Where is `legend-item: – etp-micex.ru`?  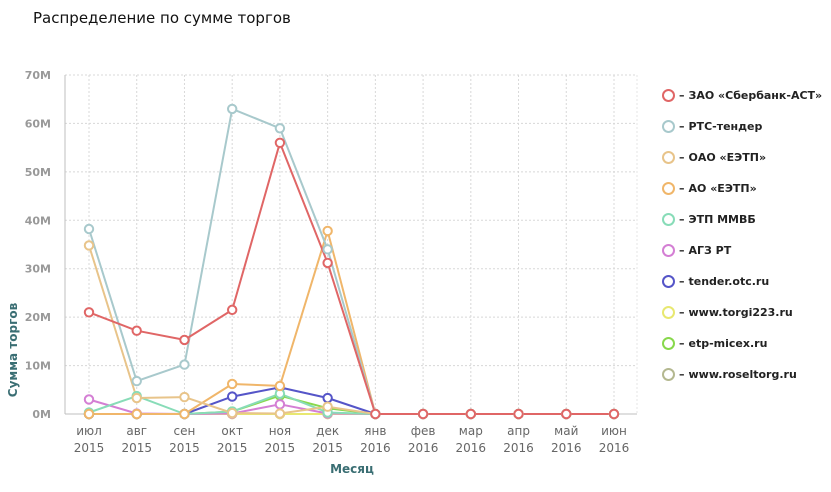 legend-item: – etp-micex.ru is located at coordinates (746, 343).